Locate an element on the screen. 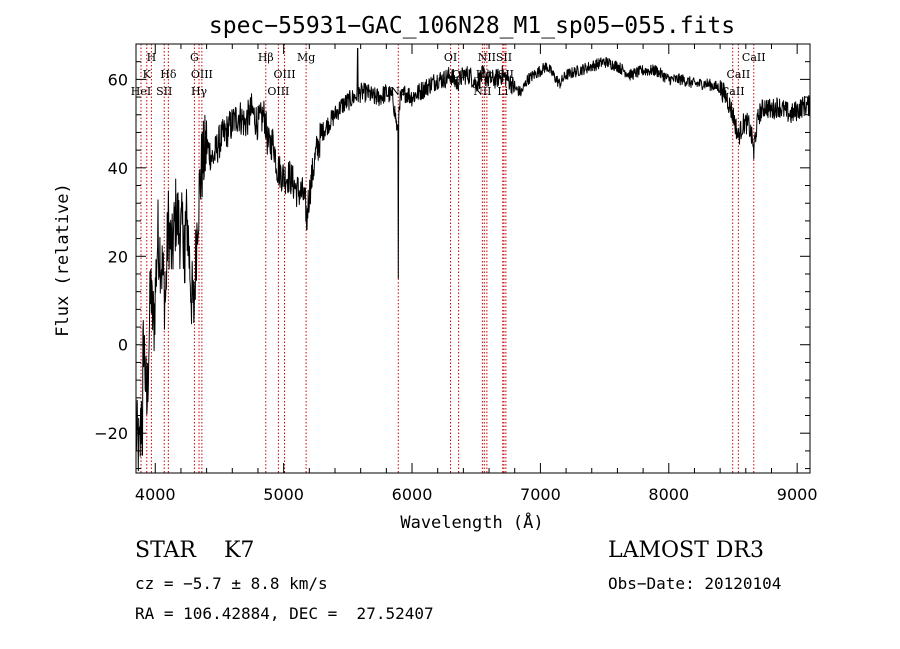 This screenshot has width=900, height=649. x-tick-label: 9000 is located at coordinates (797, 494).